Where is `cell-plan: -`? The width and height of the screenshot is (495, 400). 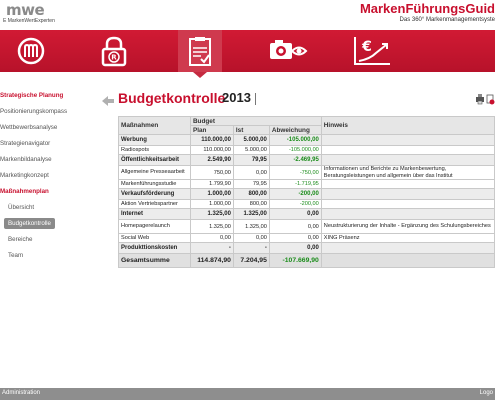 cell-plan: - is located at coordinates (211, 248).